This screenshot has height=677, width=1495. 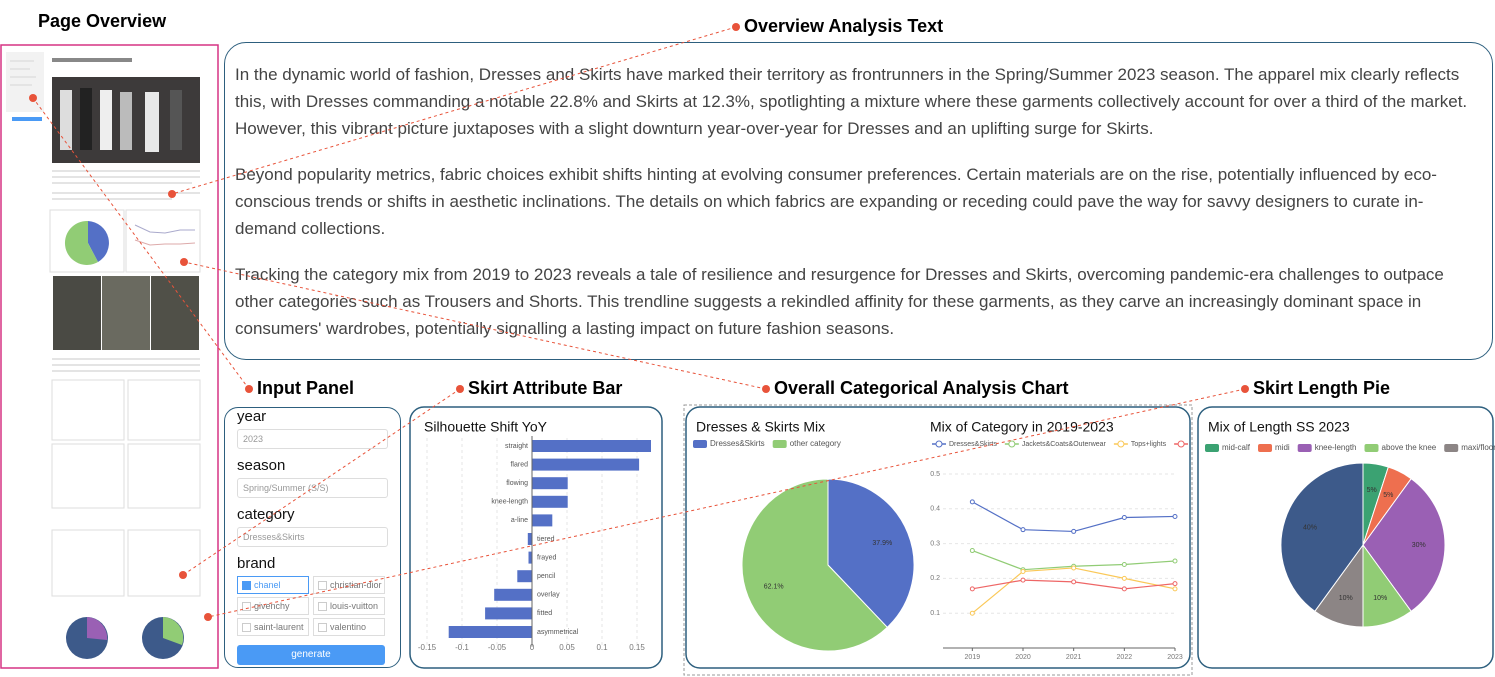 I want to click on legend-label: Dresses&Skirts, so click(x=737, y=443).